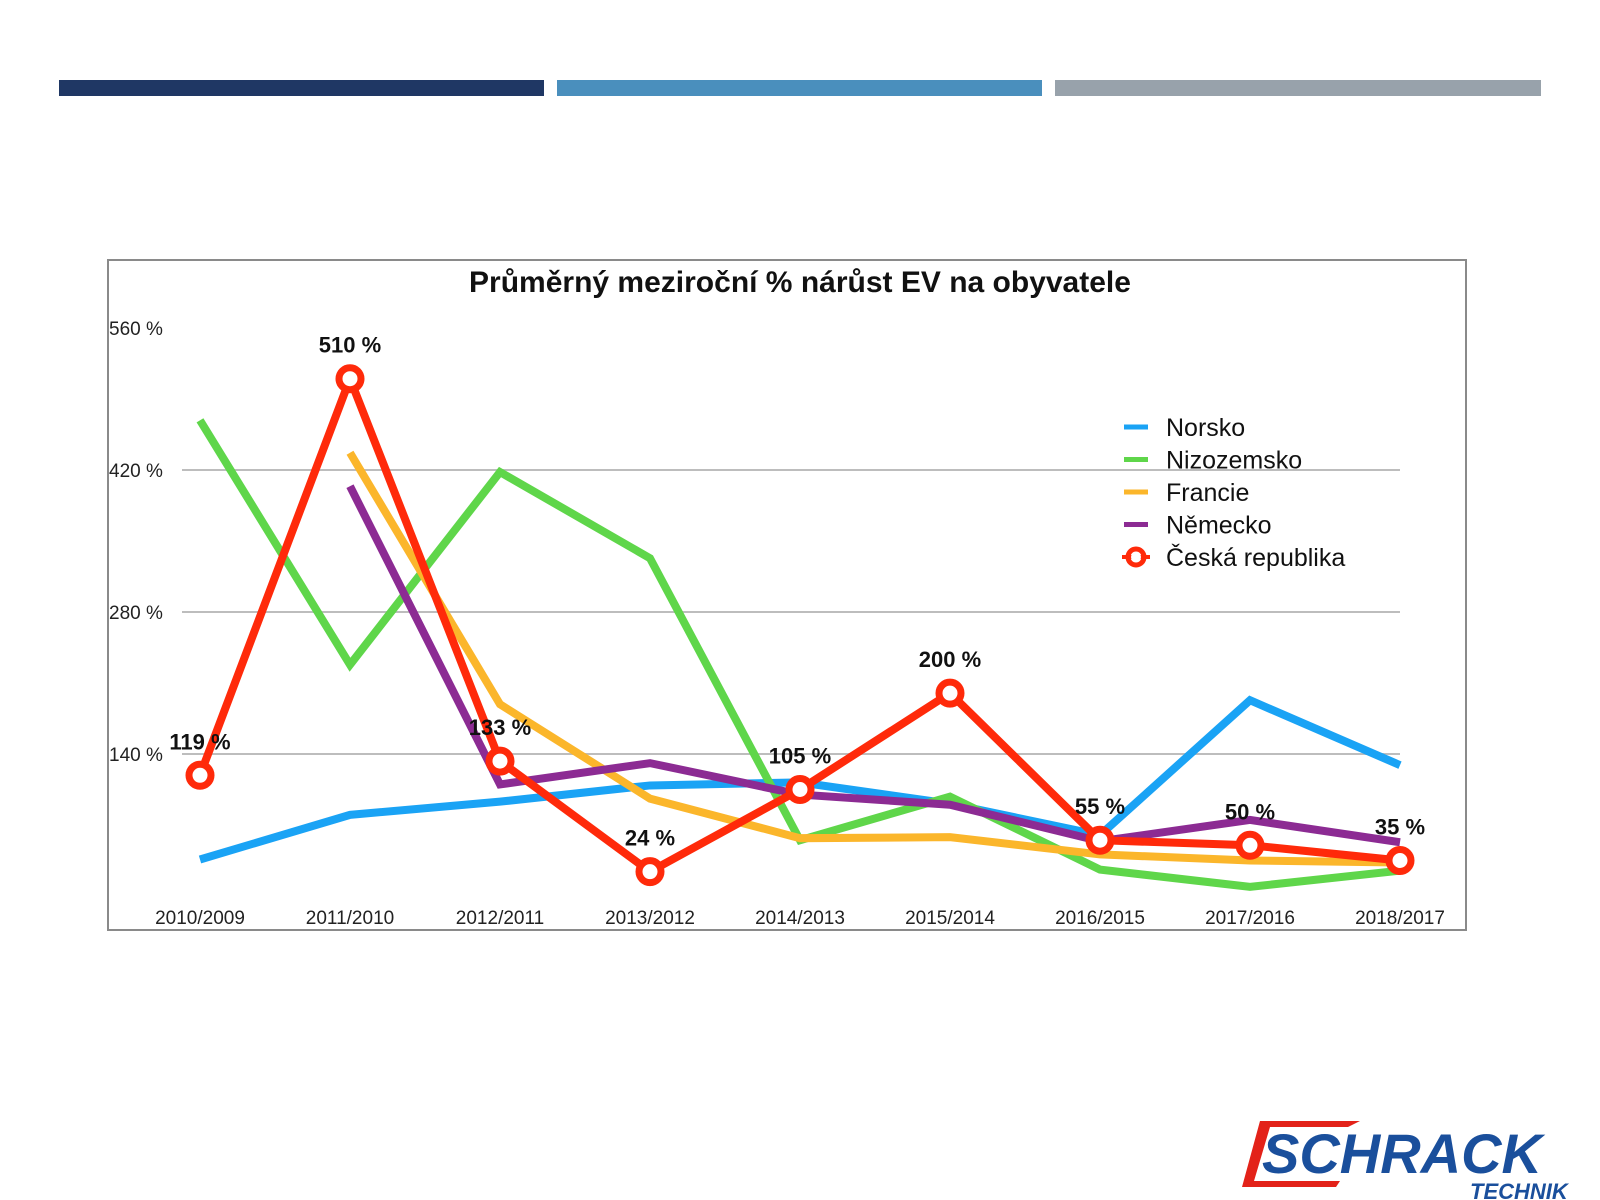 Image resolution: width=1600 pixels, height=1200 pixels. I want to click on x-tick-label: 2010/2009, so click(200, 918).